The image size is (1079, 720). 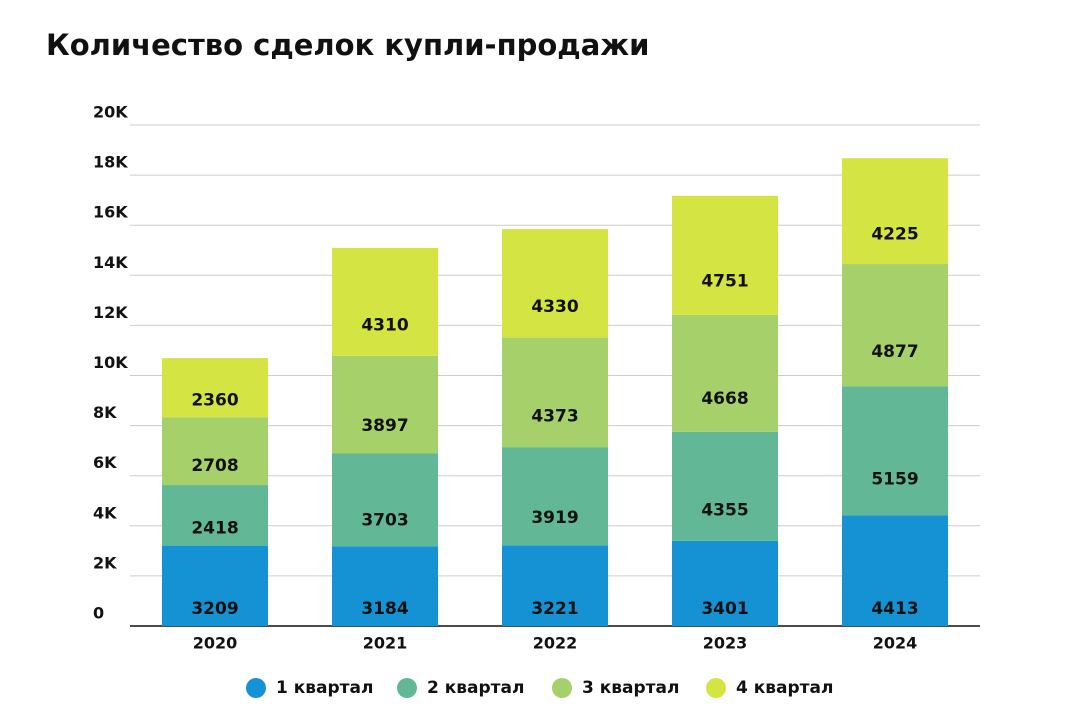 What do you see at coordinates (894, 234) in the screenshot?
I see `data-label: 4225` at bounding box center [894, 234].